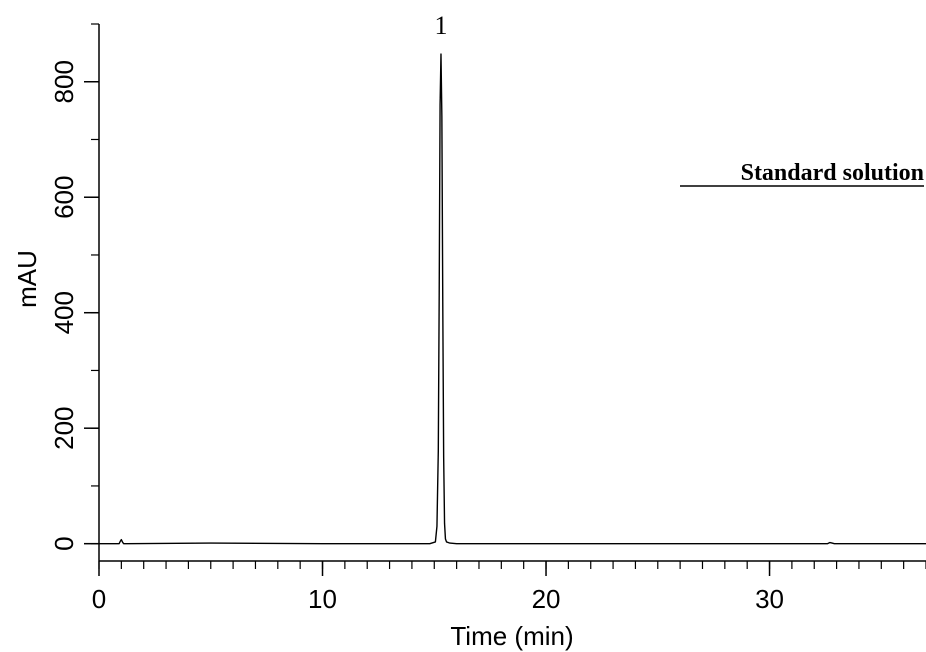 The height and width of the screenshot is (652, 926). What do you see at coordinates (64, 427) in the screenshot?
I see `y-tick-label: 200` at bounding box center [64, 427].